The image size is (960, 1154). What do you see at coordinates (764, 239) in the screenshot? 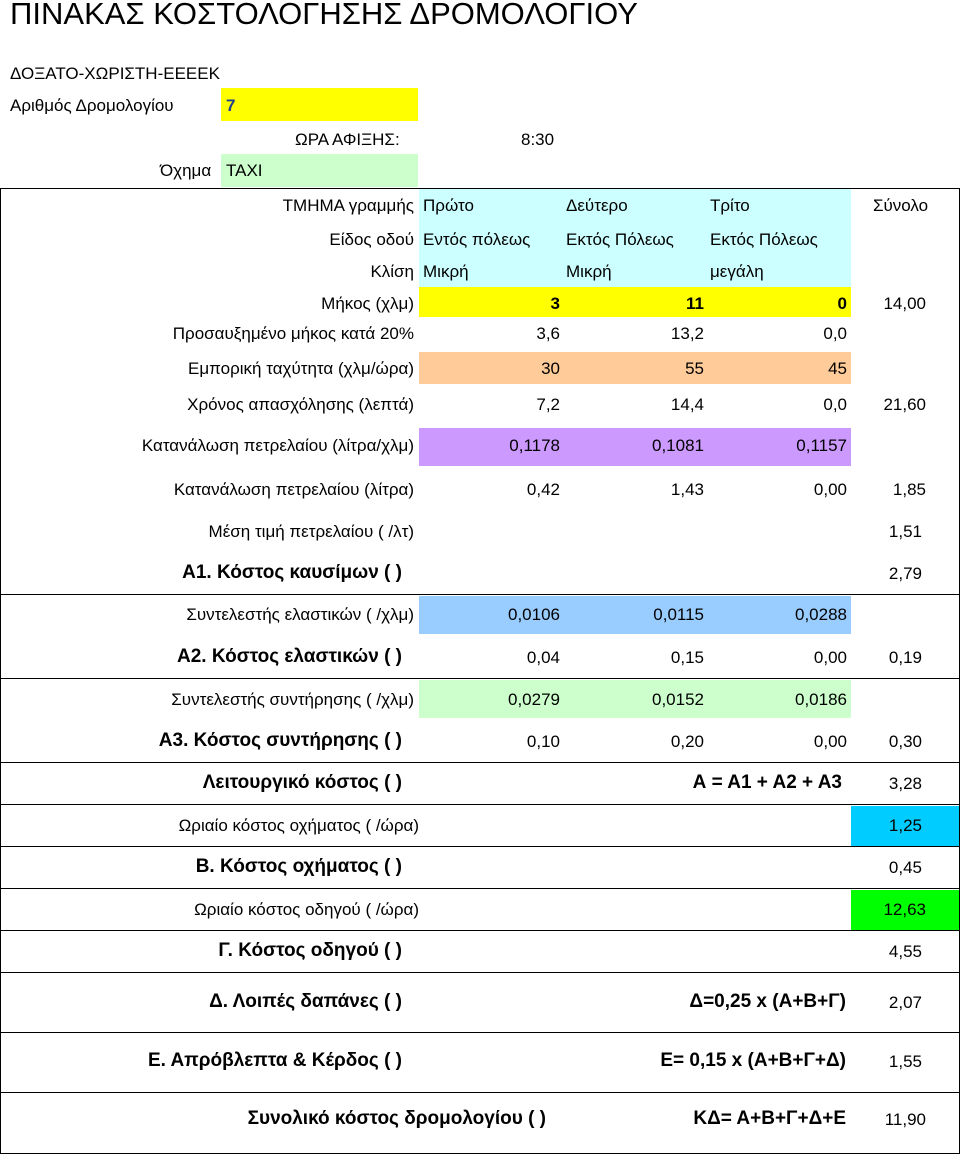
I see `road-type-c3: Εκτός Πόλεως` at bounding box center [764, 239].